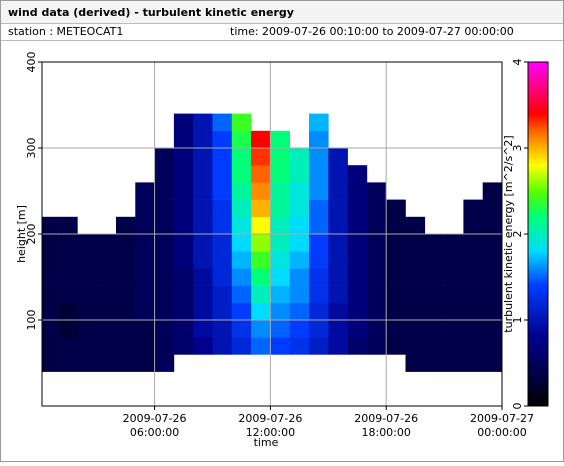 Image resolution: width=564 pixels, height=466 pixels. What do you see at coordinates (385, 432) in the screenshot?
I see `x-tick-label: 18:00:00` at bounding box center [385, 432].